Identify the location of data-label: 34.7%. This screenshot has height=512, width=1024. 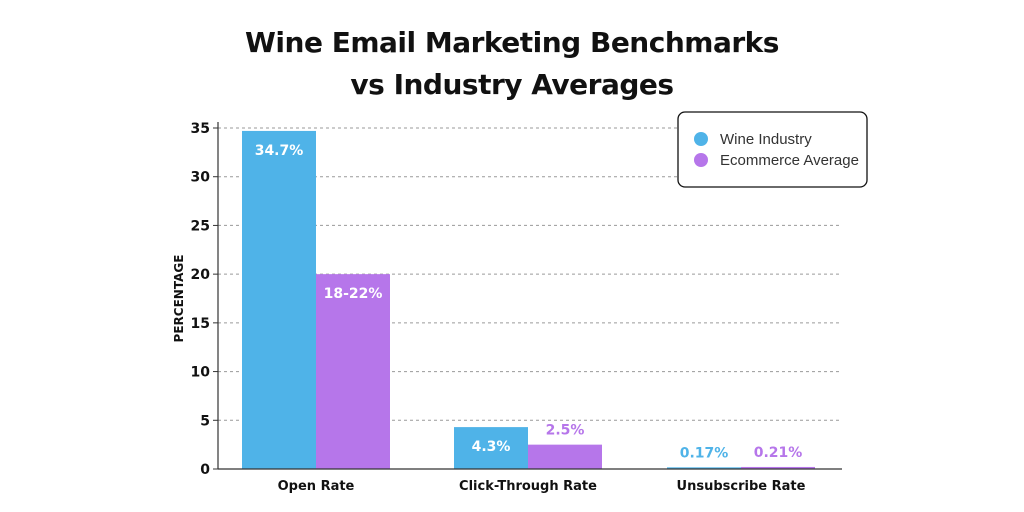
(279, 151).